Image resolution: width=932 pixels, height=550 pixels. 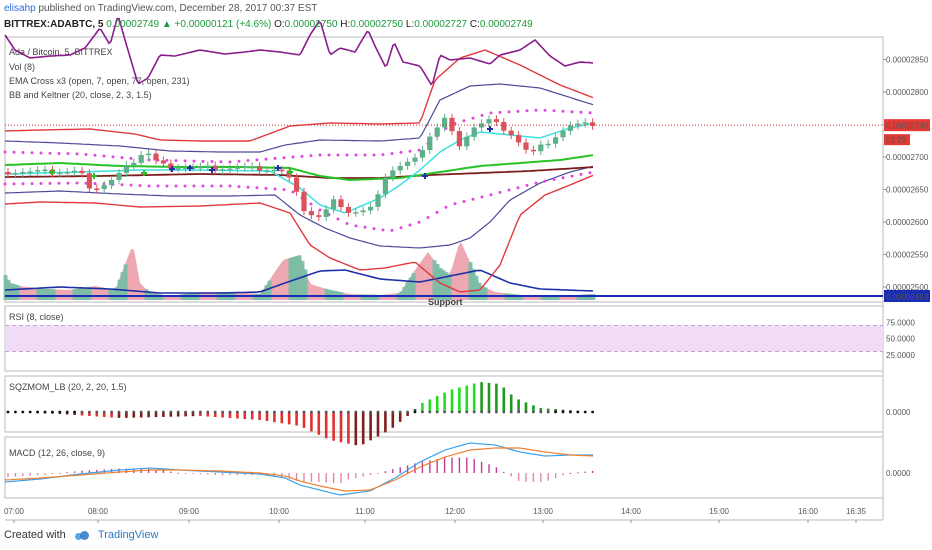 What do you see at coordinates (20, 8) in the screenshot?
I see `author-link: elisahp` at bounding box center [20, 8].